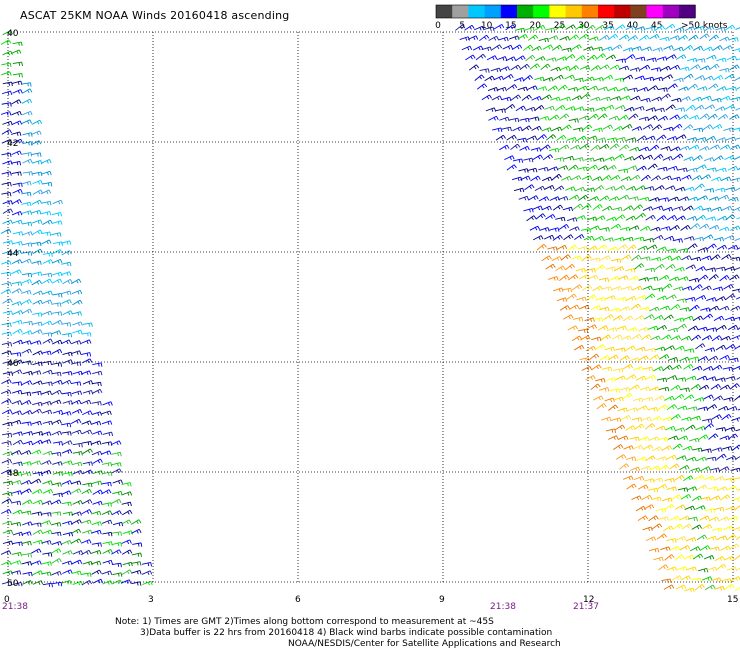  I want to click on legend-label: >50 knots, so click(704, 26).